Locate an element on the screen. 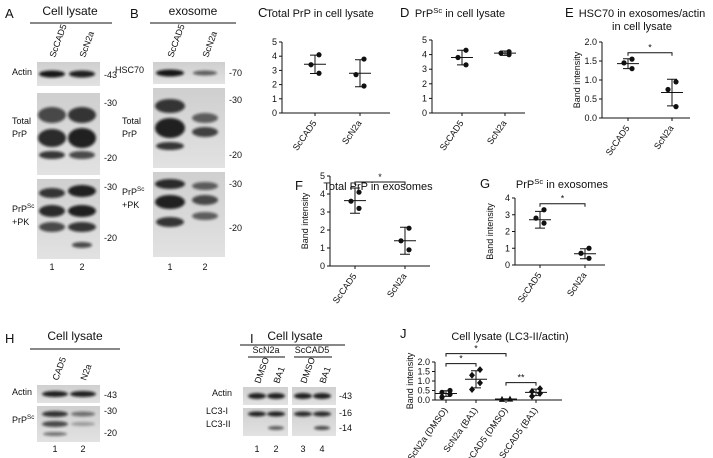 This screenshot has width=713, height=458. size-marker: -43 is located at coordinates (110, 395).